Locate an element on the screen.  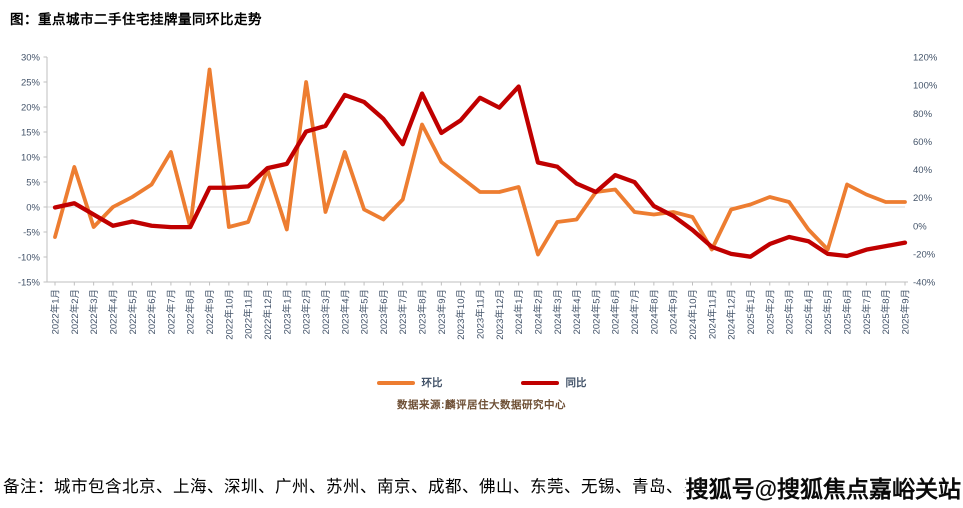
x-tick-label: 2024年7月 is located at coordinates (635, 311).